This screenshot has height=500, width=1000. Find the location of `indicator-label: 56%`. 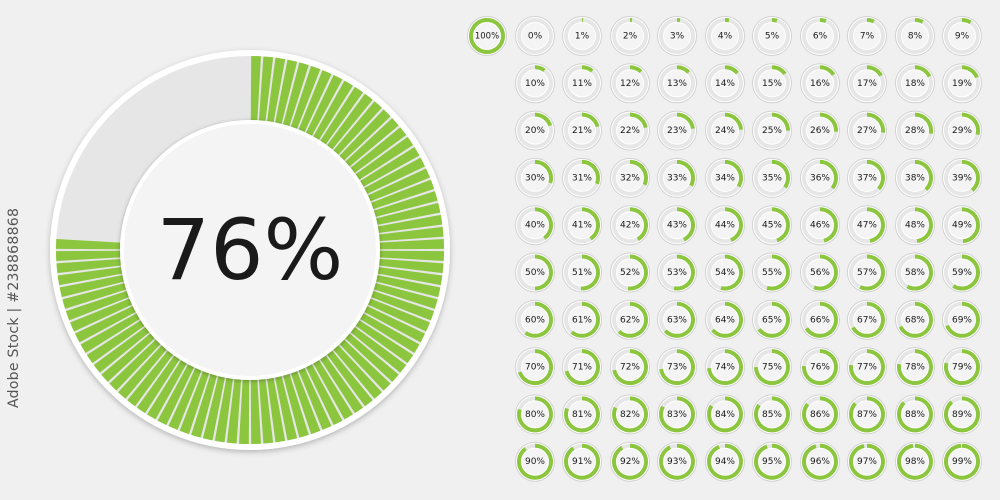

indicator-label: 56% is located at coordinates (820, 273).